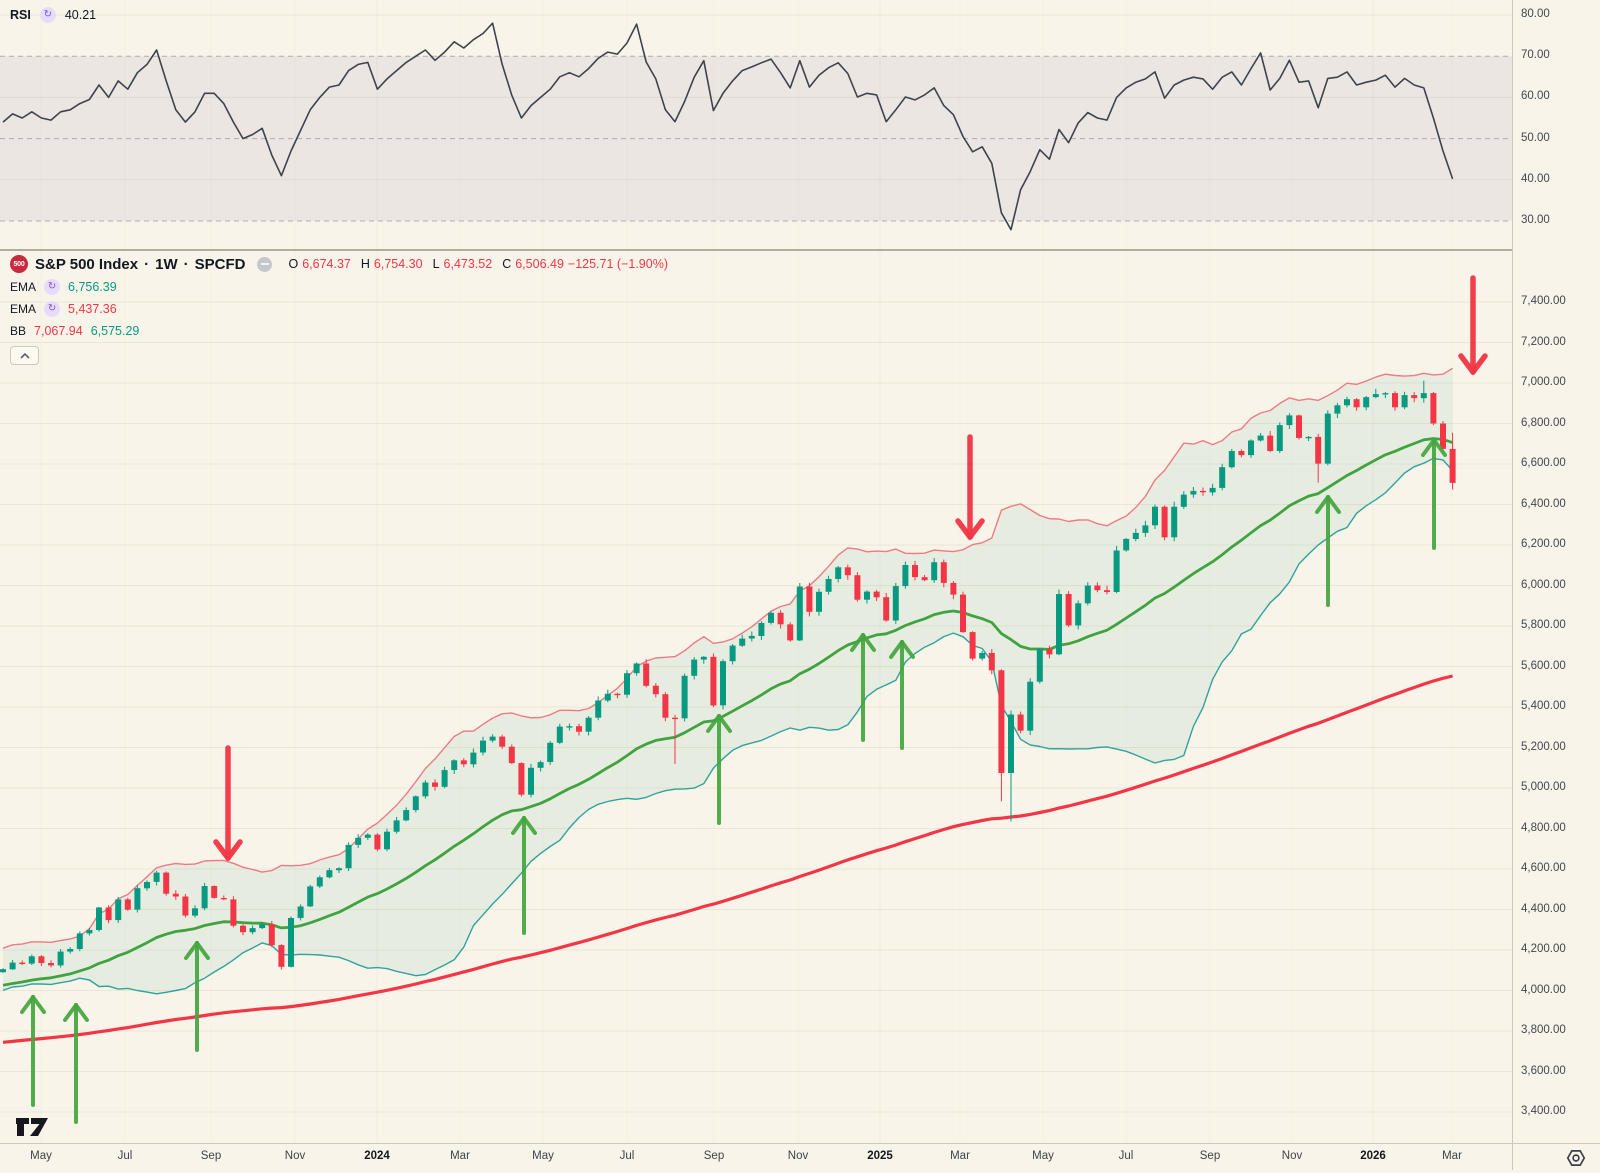 This screenshot has width=1600, height=1173. Describe the element at coordinates (265, 264) in the screenshot. I see `minimize-icon` at that location.